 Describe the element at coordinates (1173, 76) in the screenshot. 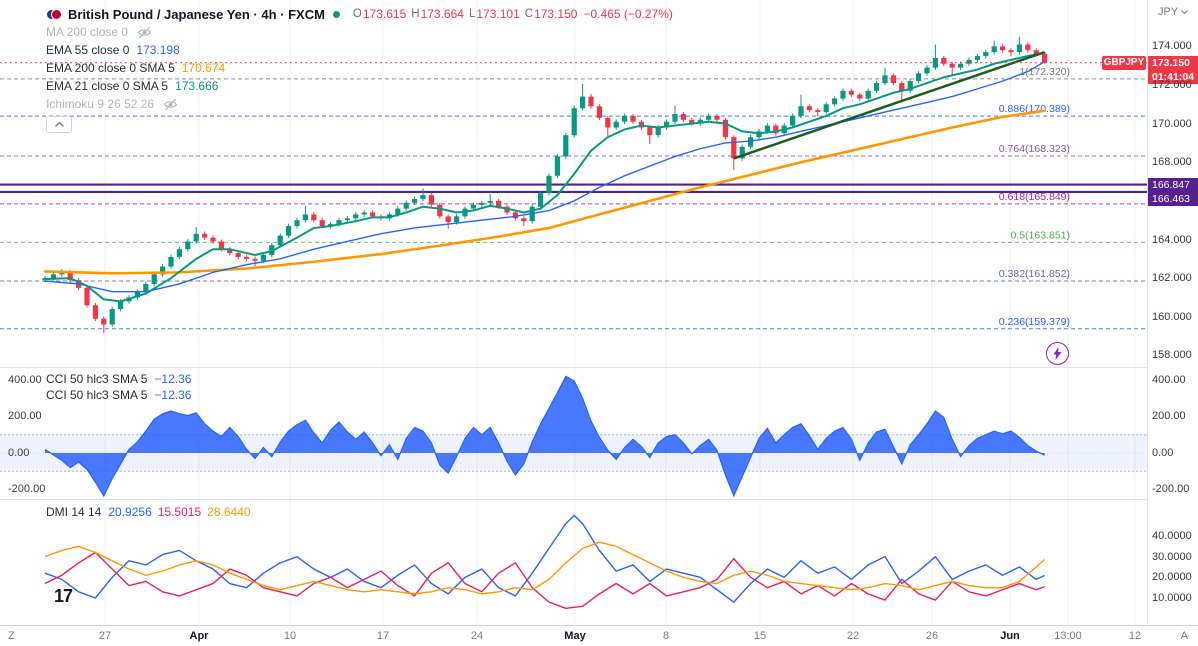

I see `bar-countdown-badge: 01:41:04` at that location.